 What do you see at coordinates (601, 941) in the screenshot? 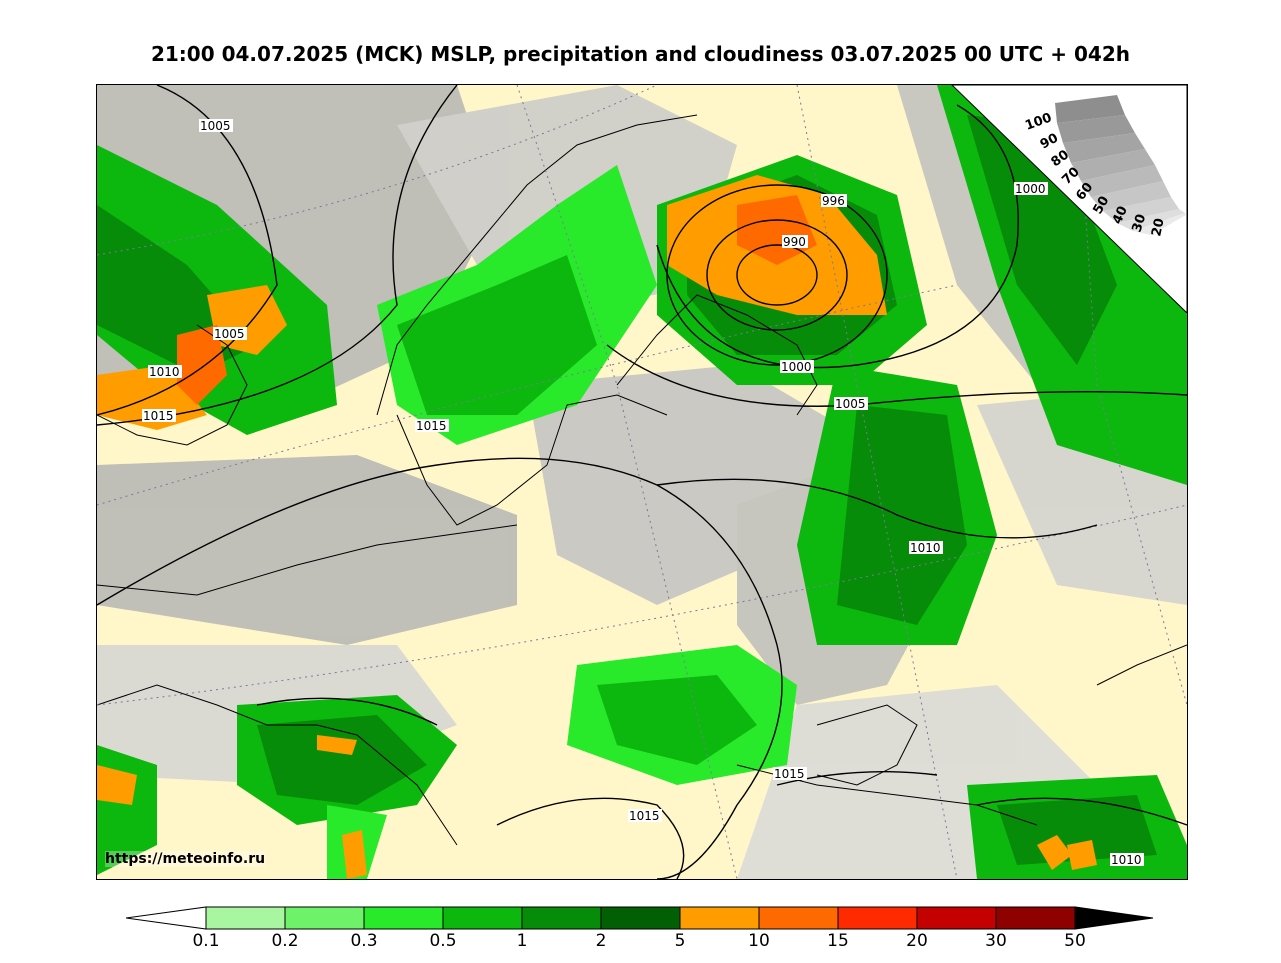
I see `colorbar-tick-label: 2` at bounding box center [601, 941].